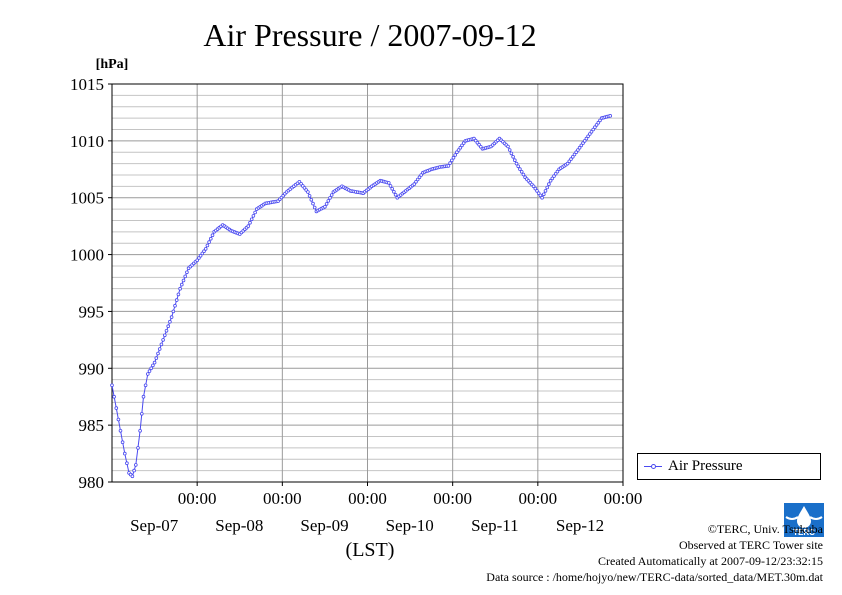 This screenshot has height=595, width=842. I want to click on terc-logo: TERC, so click(804, 520).